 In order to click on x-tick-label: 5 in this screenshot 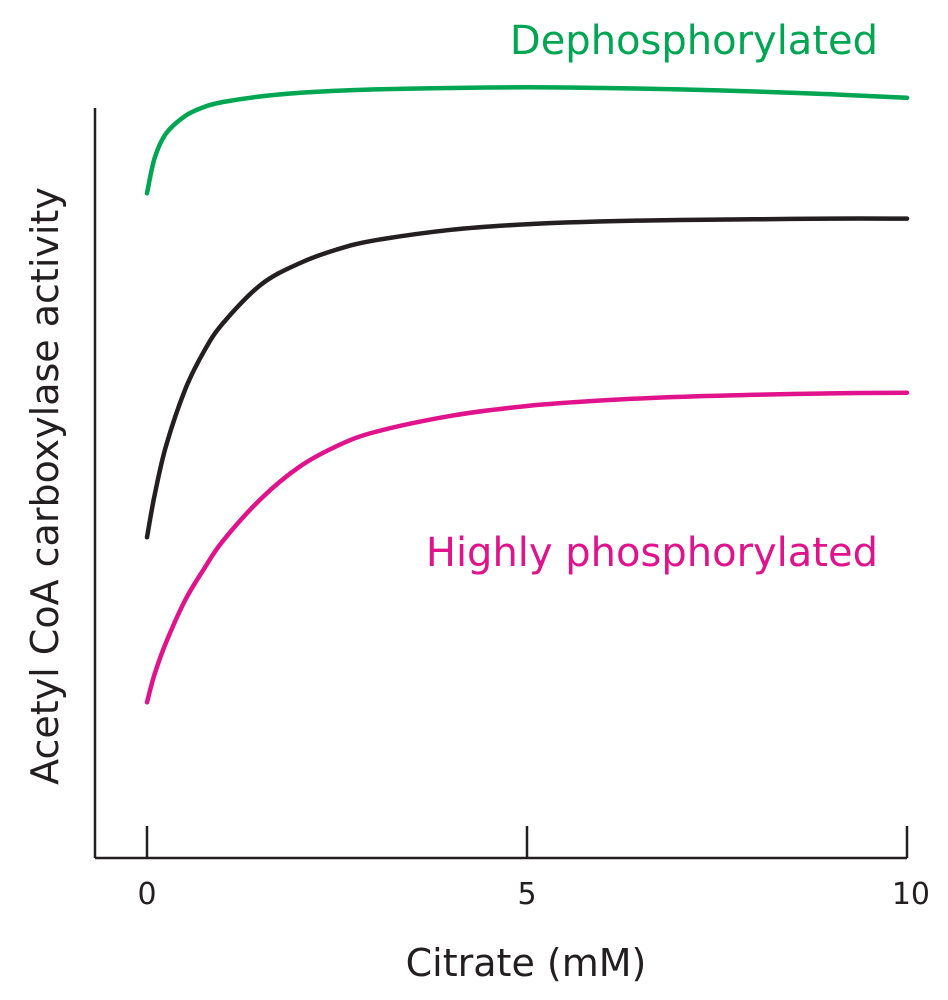, I will do `click(526, 894)`.